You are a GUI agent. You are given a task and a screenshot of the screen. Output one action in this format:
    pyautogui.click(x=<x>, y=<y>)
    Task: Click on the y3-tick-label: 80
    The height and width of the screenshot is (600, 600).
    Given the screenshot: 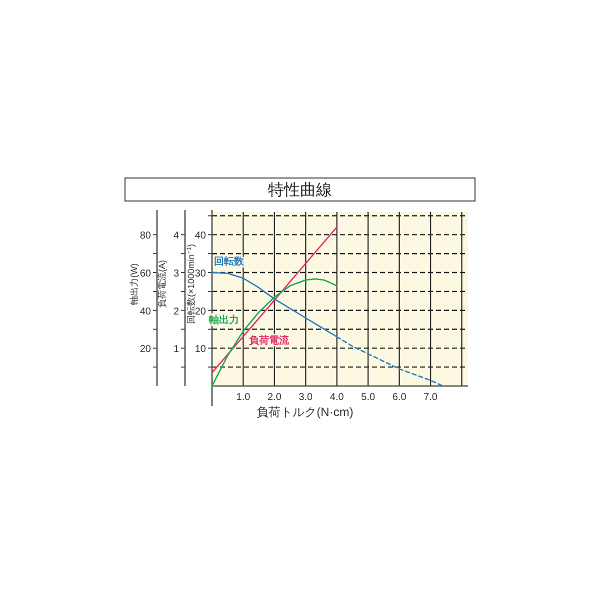 What is the action you would take?
    pyautogui.click(x=146, y=236)
    